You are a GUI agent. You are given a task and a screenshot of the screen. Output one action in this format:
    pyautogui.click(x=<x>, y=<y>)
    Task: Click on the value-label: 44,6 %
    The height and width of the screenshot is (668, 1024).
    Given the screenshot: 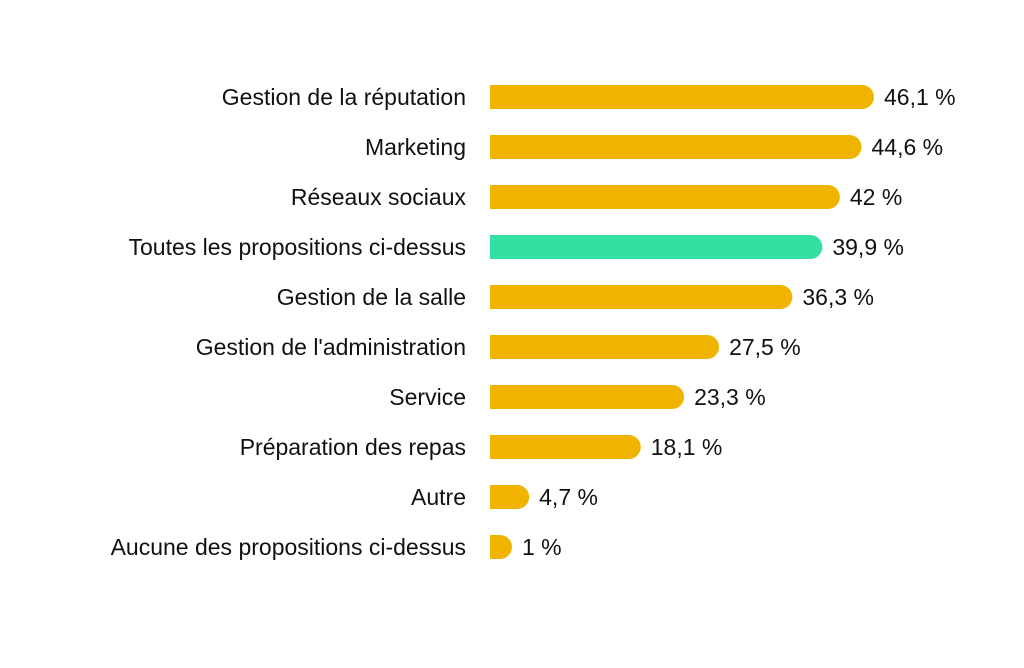 What is the action you would take?
    pyautogui.click(x=908, y=147)
    